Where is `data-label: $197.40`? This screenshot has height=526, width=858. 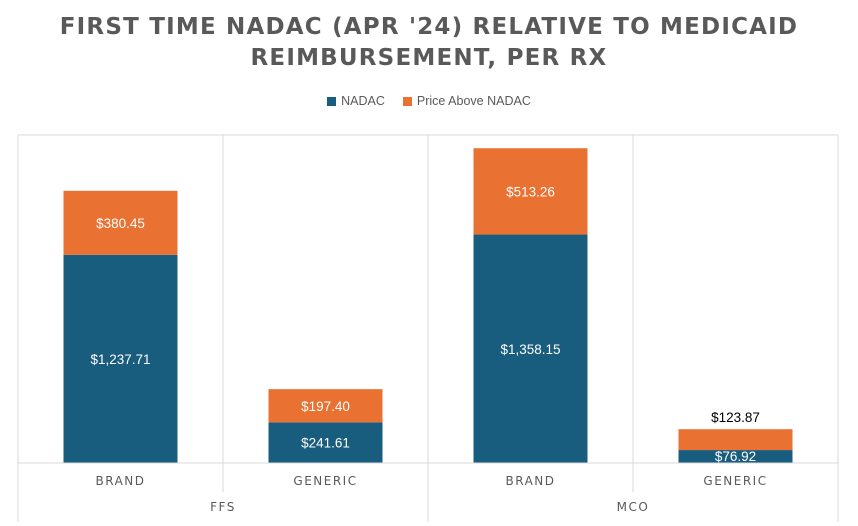 data-label: $197.40 is located at coordinates (325, 406).